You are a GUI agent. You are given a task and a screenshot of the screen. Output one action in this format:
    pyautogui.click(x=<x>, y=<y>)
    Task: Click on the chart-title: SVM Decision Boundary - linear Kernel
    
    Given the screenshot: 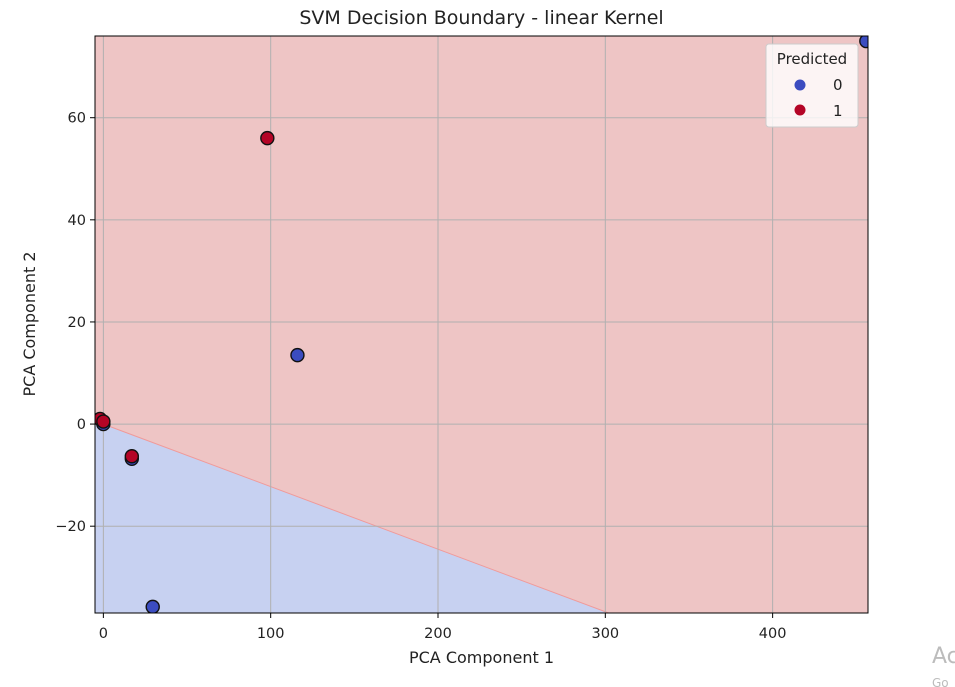 What is the action you would take?
    pyautogui.click(x=481, y=18)
    